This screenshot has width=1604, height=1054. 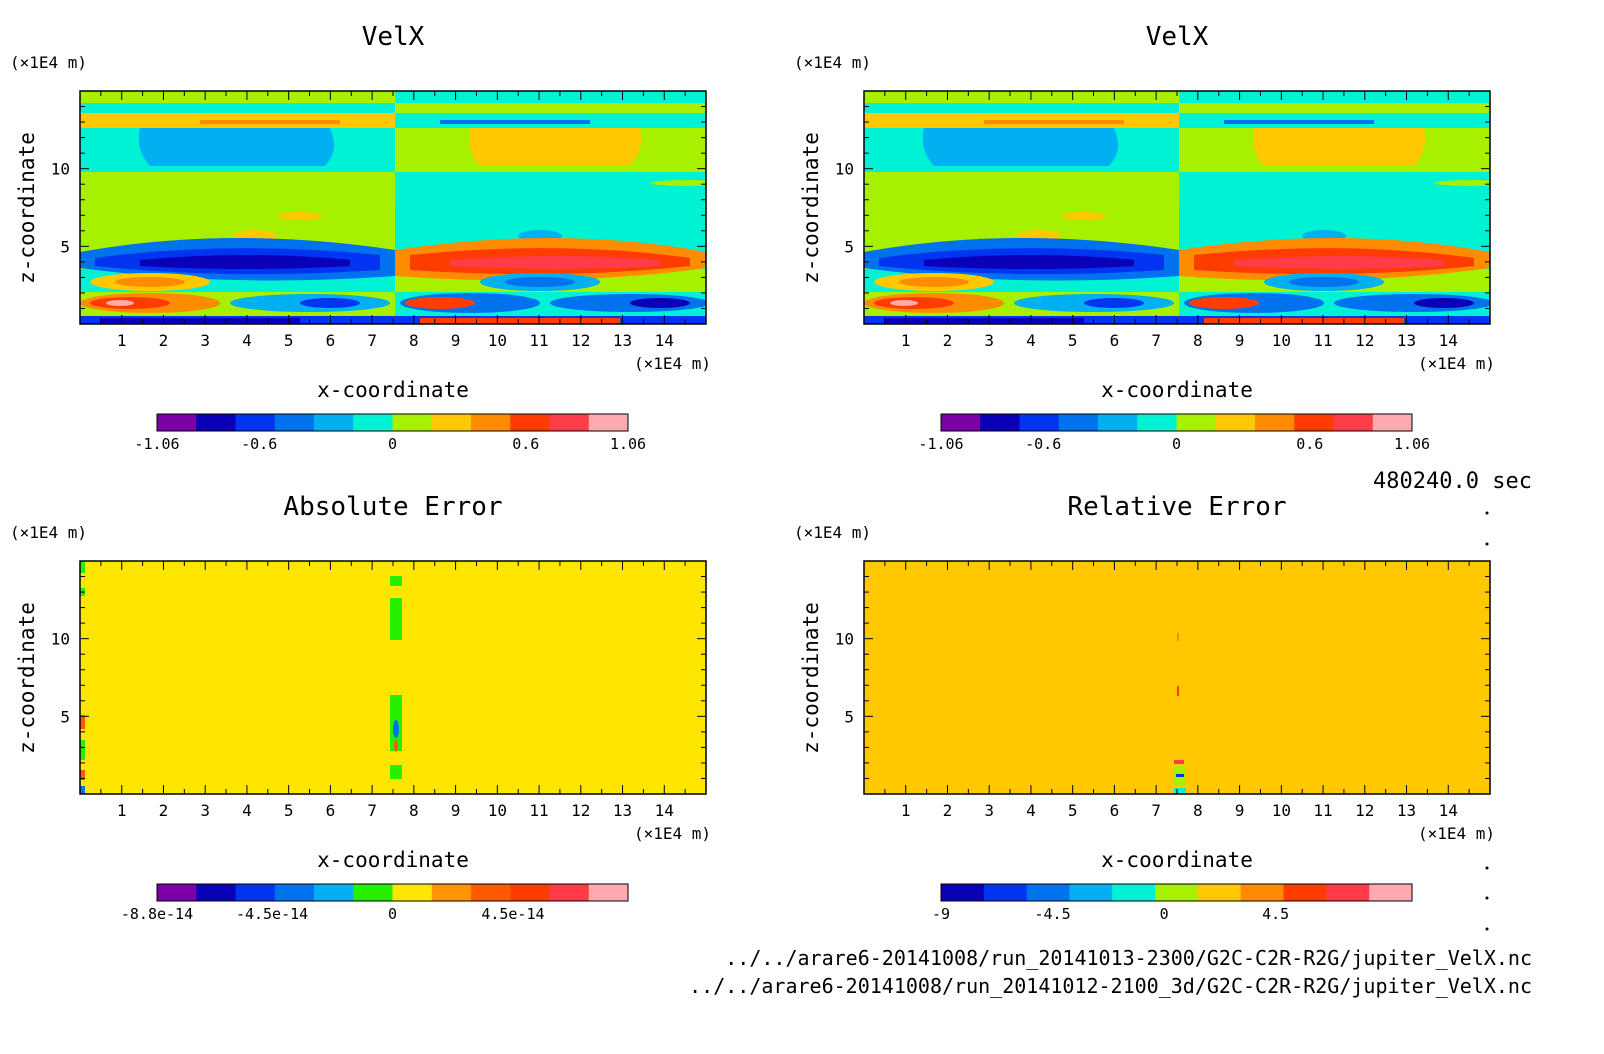 What do you see at coordinates (525, 444) in the screenshot?
I see `colorbar-tick-label: 0.6` at bounding box center [525, 444].